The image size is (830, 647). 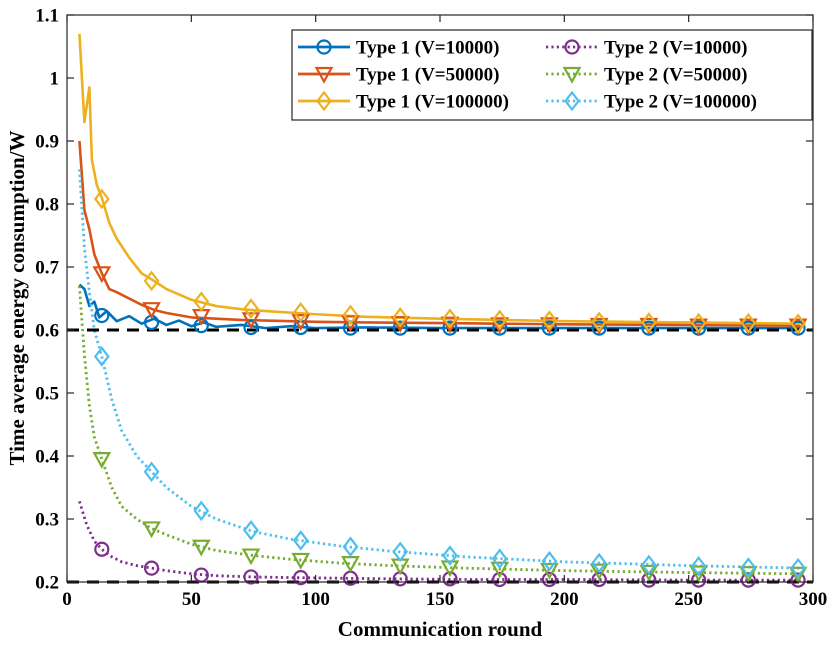 What do you see at coordinates (47, 268) in the screenshot?
I see `y-tick-label: 0.7` at bounding box center [47, 268].